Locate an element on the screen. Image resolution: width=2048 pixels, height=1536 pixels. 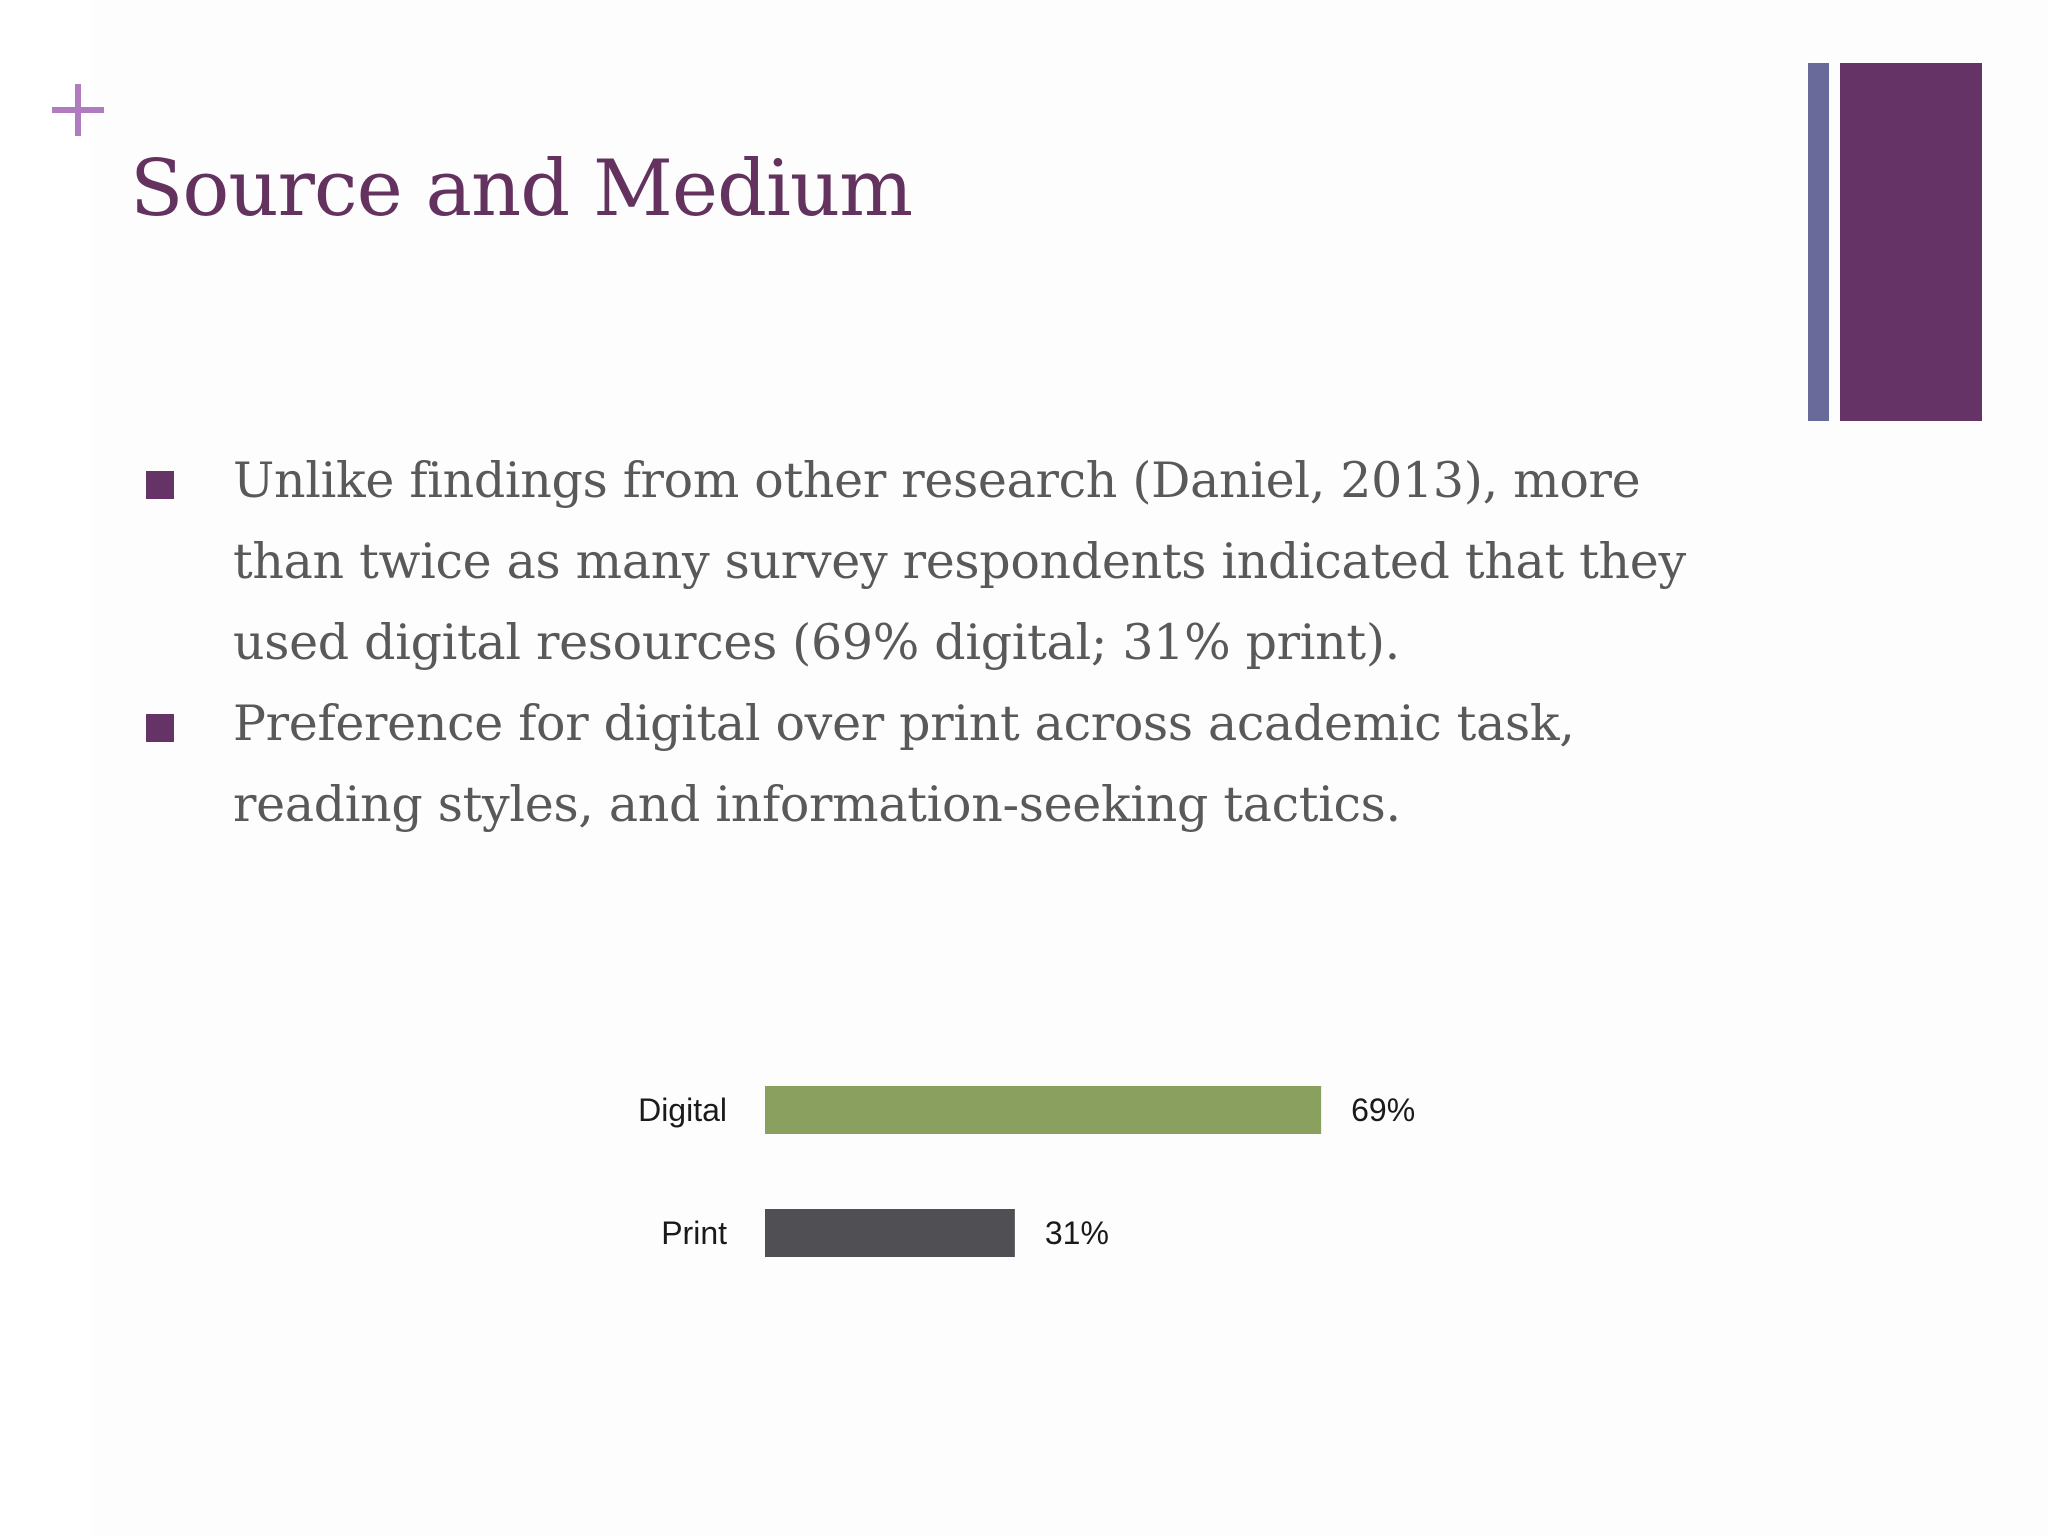
bar-chart: Digital 69% Print 31% is located at coordinates (1050, 1180).